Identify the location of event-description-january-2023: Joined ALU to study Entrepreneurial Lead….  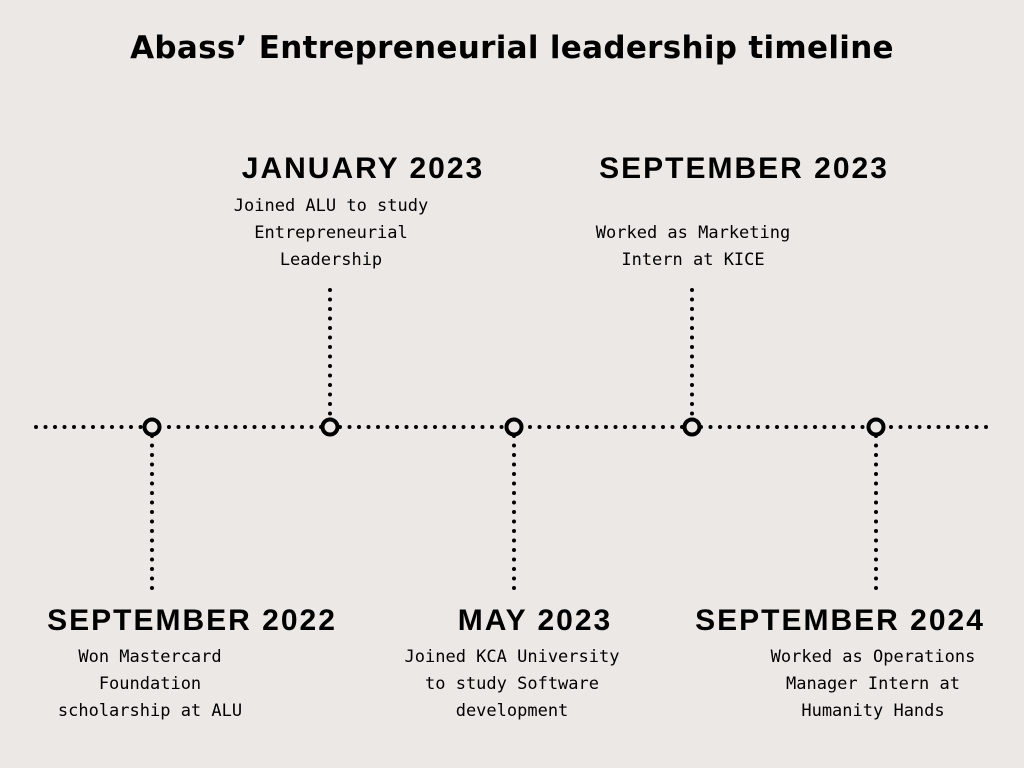
(331, 233).